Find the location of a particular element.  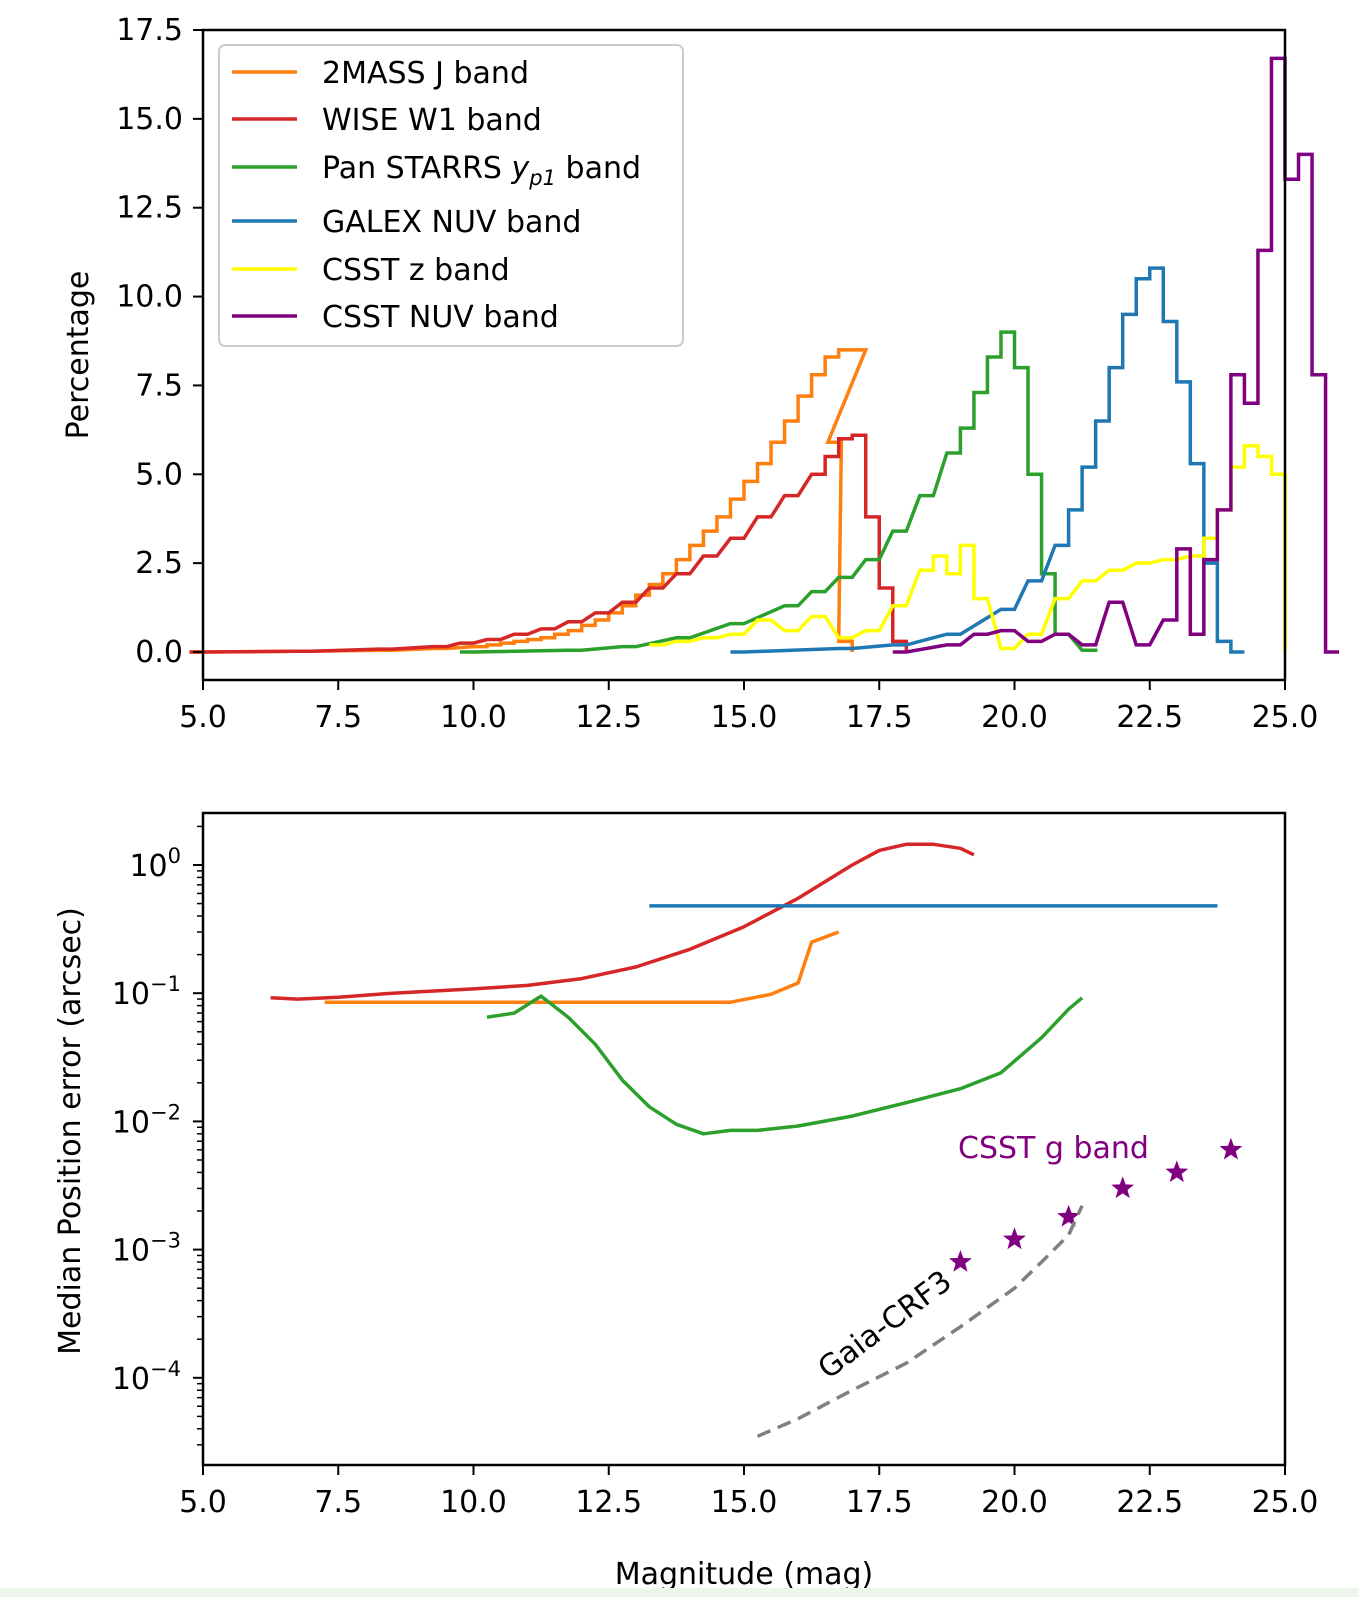

top-y-tick-label: 12.5 is located at coordinates (149, 208).